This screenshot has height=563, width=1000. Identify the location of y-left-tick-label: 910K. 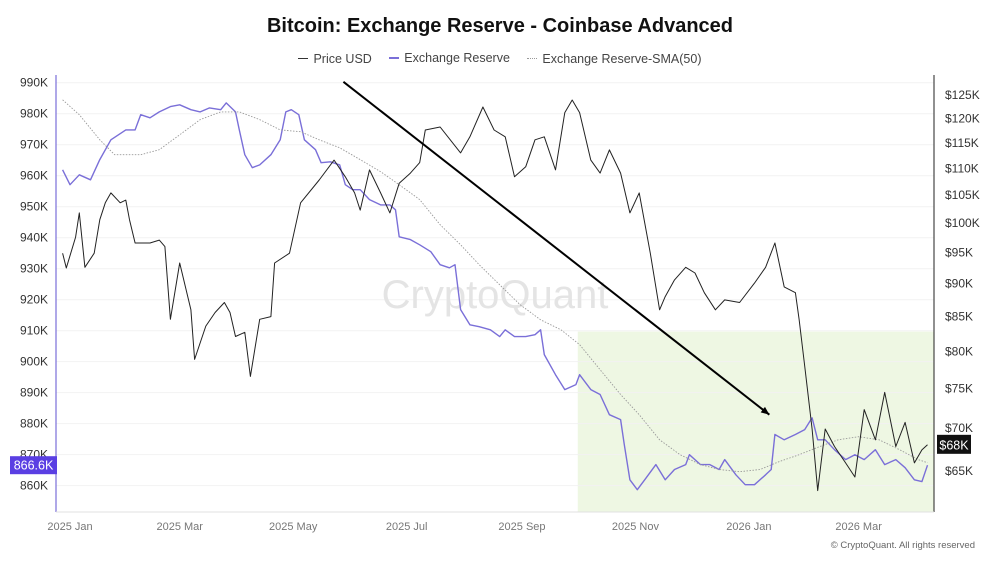
(34, 331).